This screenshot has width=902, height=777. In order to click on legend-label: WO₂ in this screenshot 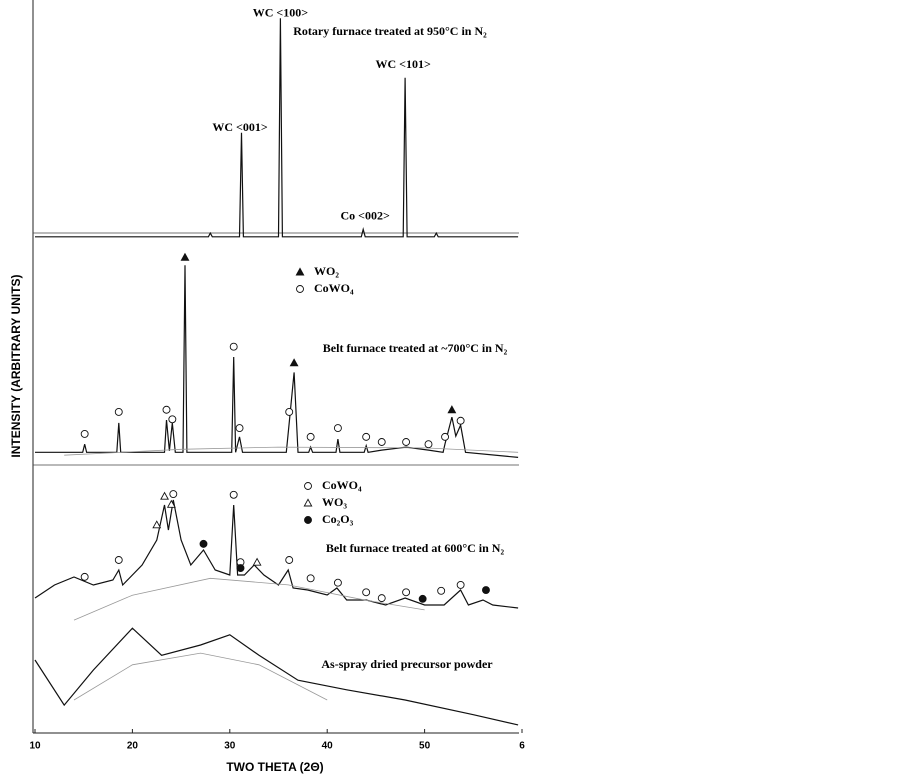, I will do `click(326, 271)`.